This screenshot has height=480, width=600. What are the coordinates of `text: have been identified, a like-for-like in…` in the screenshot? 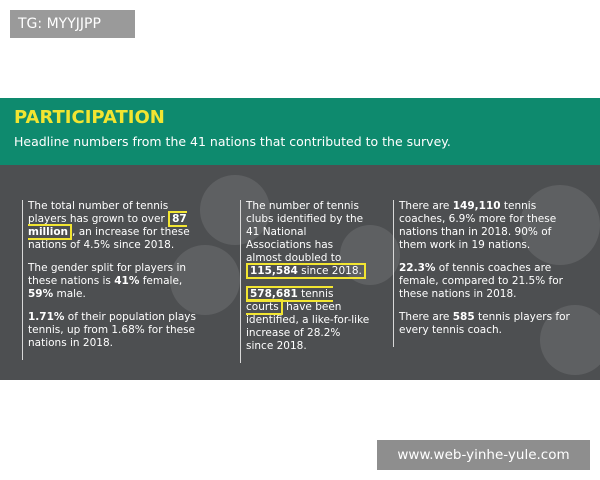 It's located at (308, 326).